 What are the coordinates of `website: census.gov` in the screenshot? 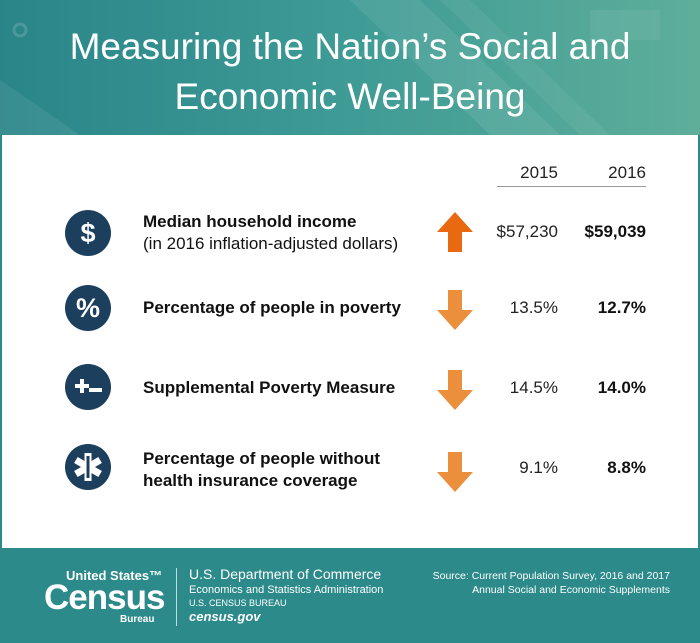 It's located at (225, 616).